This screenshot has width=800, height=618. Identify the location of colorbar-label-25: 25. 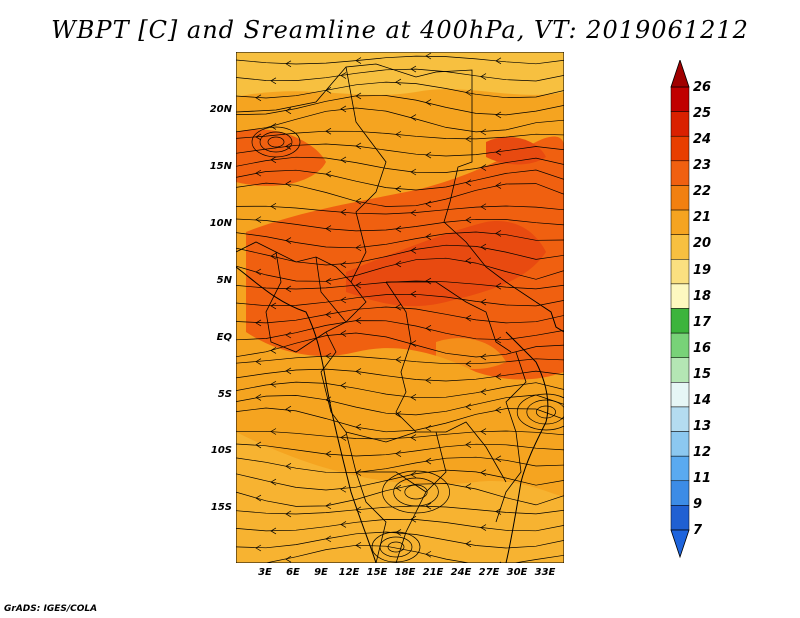
(702, 113).